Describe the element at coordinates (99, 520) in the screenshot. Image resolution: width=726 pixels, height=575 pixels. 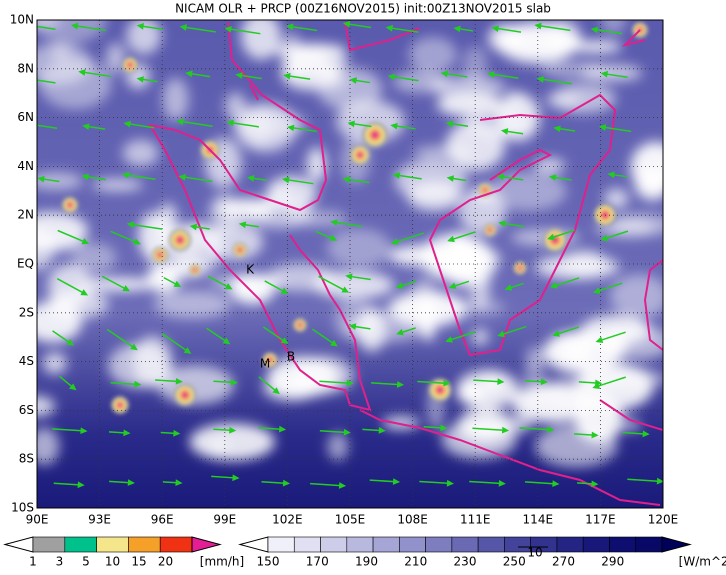
I see `x-axis-label: 93E` at that location.